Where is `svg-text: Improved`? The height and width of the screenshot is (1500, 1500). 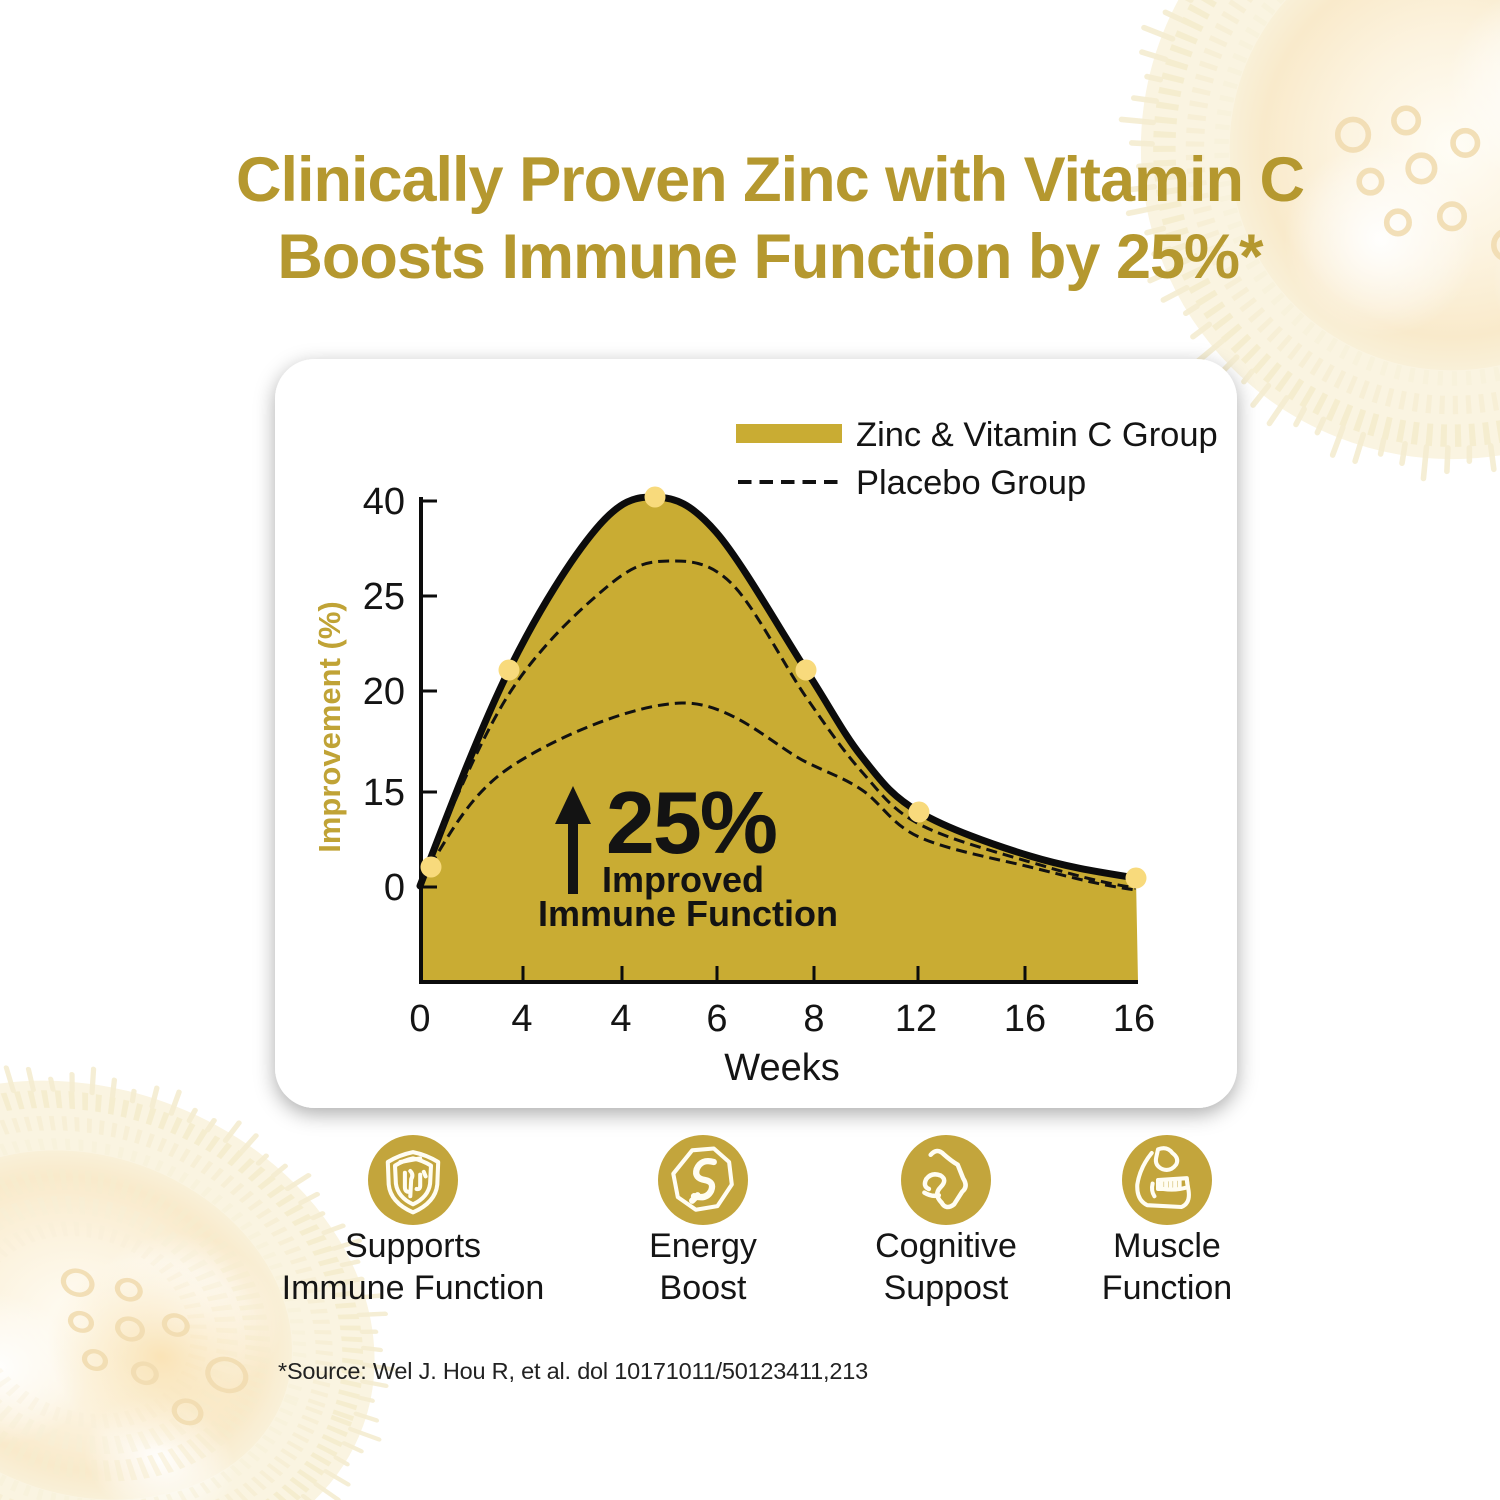
svg-text: Improved is located at coordinates (683, 879).